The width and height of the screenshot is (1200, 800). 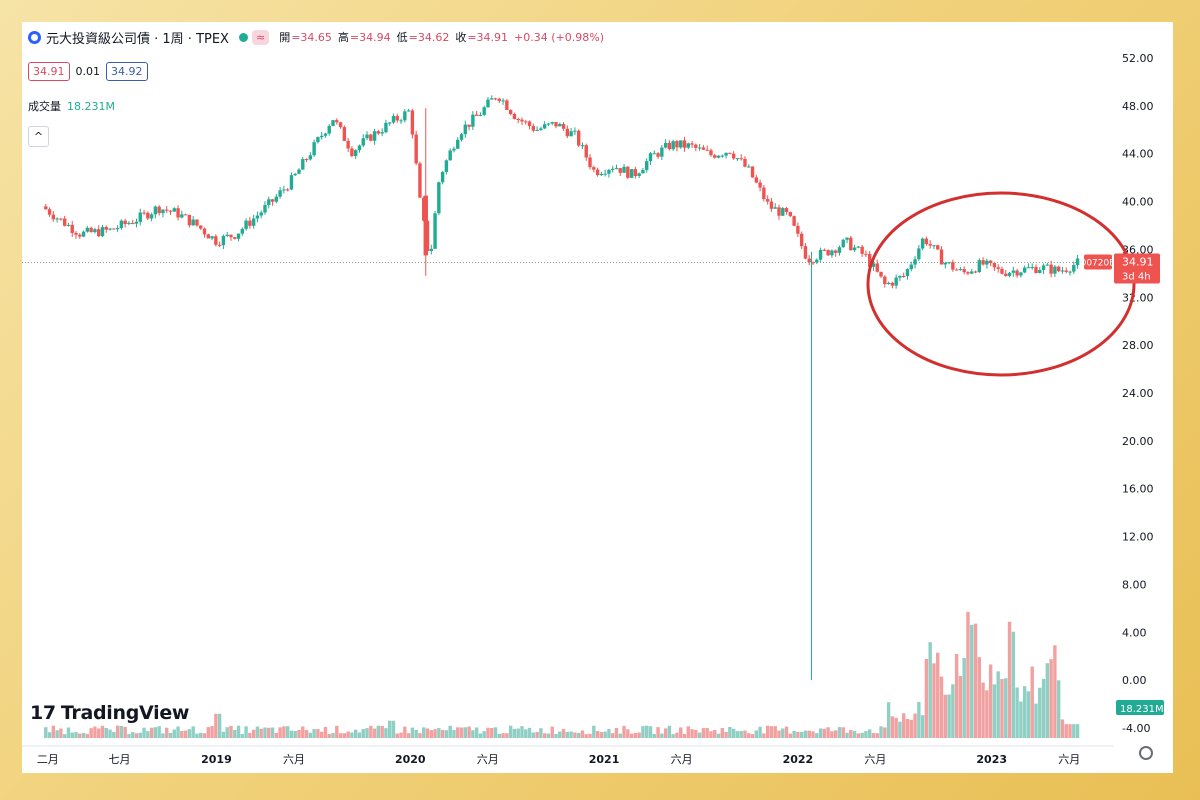 I want to click on wave-icon: ≈, so click(x=260, y=37).